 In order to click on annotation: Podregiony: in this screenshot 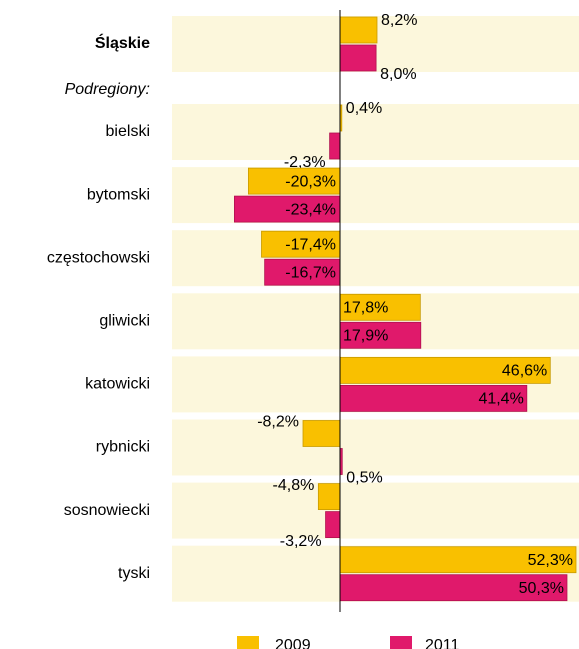, I will do `click(107, 89)`.